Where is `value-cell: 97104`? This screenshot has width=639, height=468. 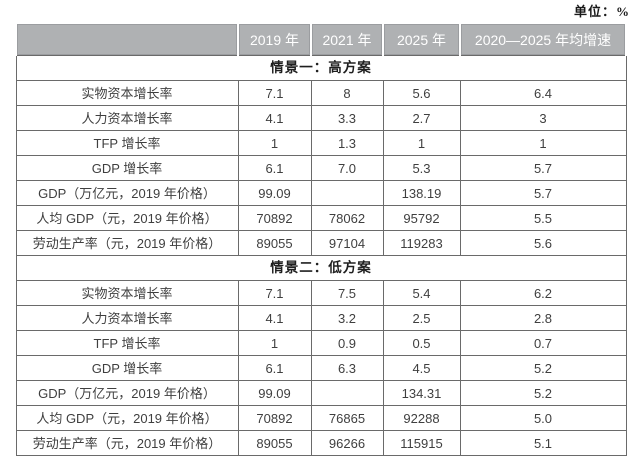
value-cell: 97104 is located at coordinates (347, 243).